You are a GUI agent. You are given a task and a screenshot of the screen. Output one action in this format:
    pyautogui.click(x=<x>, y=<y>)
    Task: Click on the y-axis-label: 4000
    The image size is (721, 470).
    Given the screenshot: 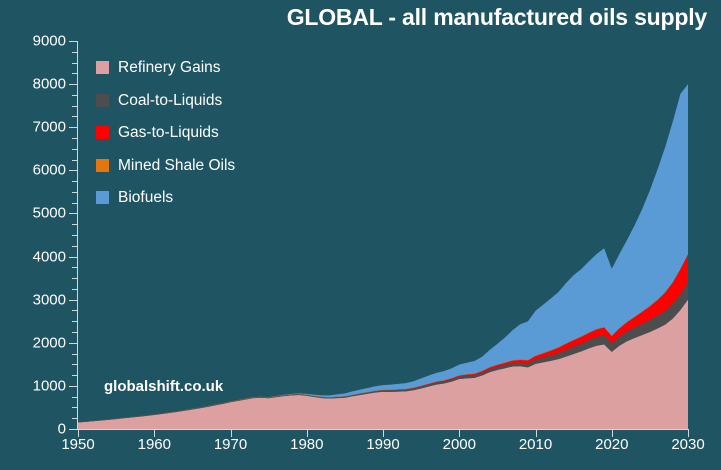 What is the action you would take?
    pyautogui.click(x=49, y=257)
    